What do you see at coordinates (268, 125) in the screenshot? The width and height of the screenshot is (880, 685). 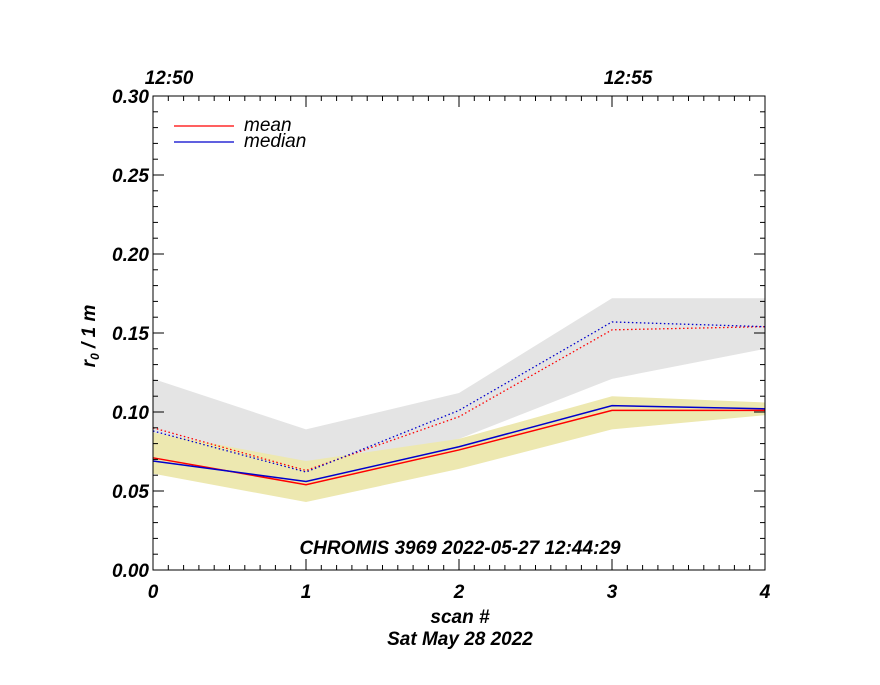 I see `legend-label-mean: mean` at bounding box center [268, 125].